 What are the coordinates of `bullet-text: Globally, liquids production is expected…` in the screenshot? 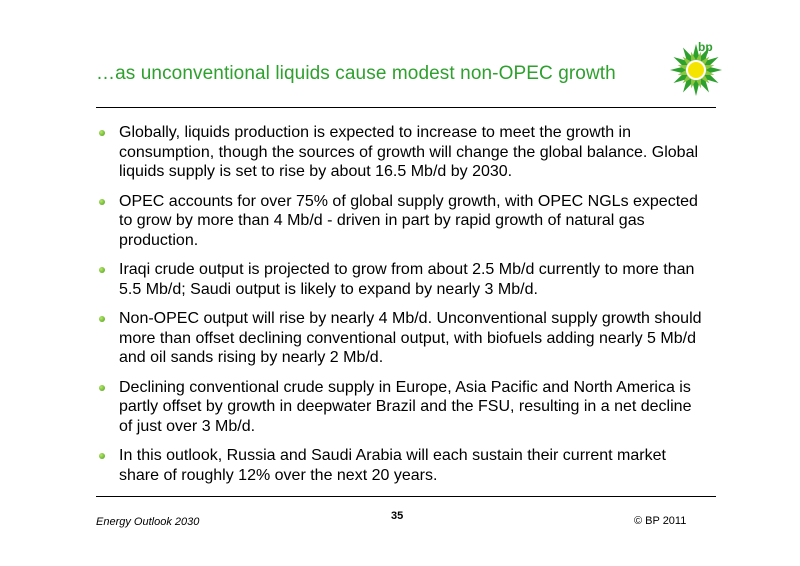 It's located at (409, 152).